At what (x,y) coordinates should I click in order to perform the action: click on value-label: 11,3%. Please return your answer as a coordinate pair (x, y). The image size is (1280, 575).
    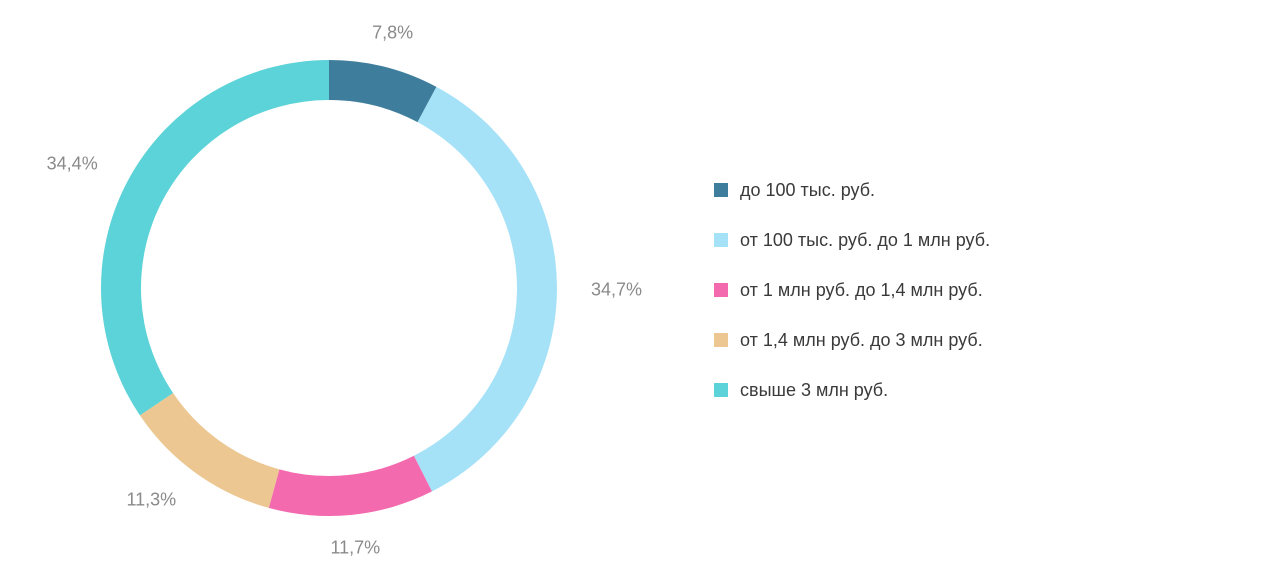
    Looking at the image, I should click on (151, 500).